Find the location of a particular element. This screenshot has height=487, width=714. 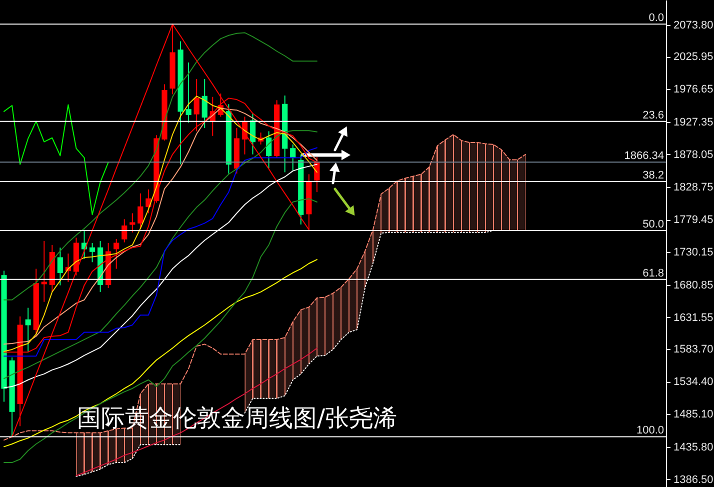

annotation: 50.0 is located at coordinates (653, 224).